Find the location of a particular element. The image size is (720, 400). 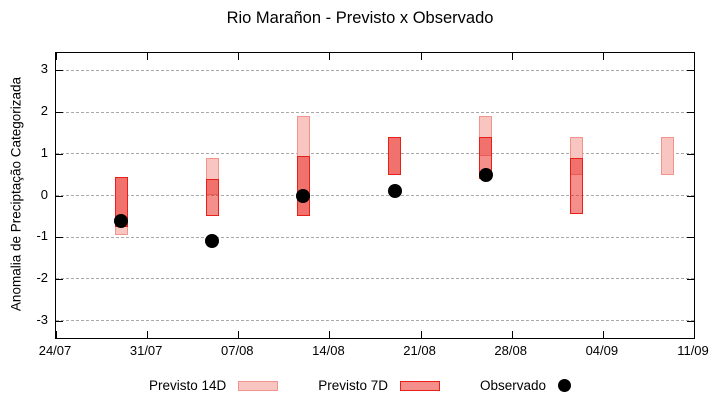

x-tick-label: 21/08 is located at coordinates (419, 350).